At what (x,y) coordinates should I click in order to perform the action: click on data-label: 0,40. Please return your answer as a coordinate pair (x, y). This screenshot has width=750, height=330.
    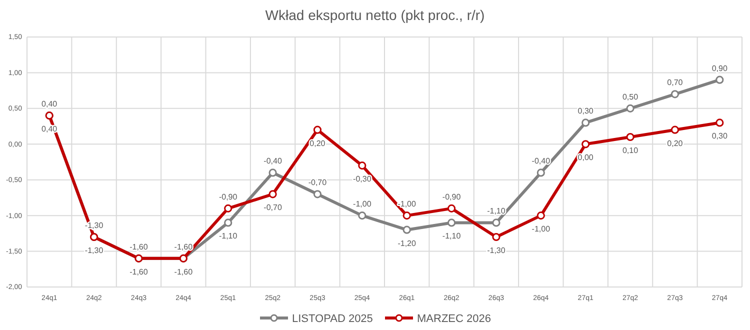
    Looking at the image, I should click on (50, 104).